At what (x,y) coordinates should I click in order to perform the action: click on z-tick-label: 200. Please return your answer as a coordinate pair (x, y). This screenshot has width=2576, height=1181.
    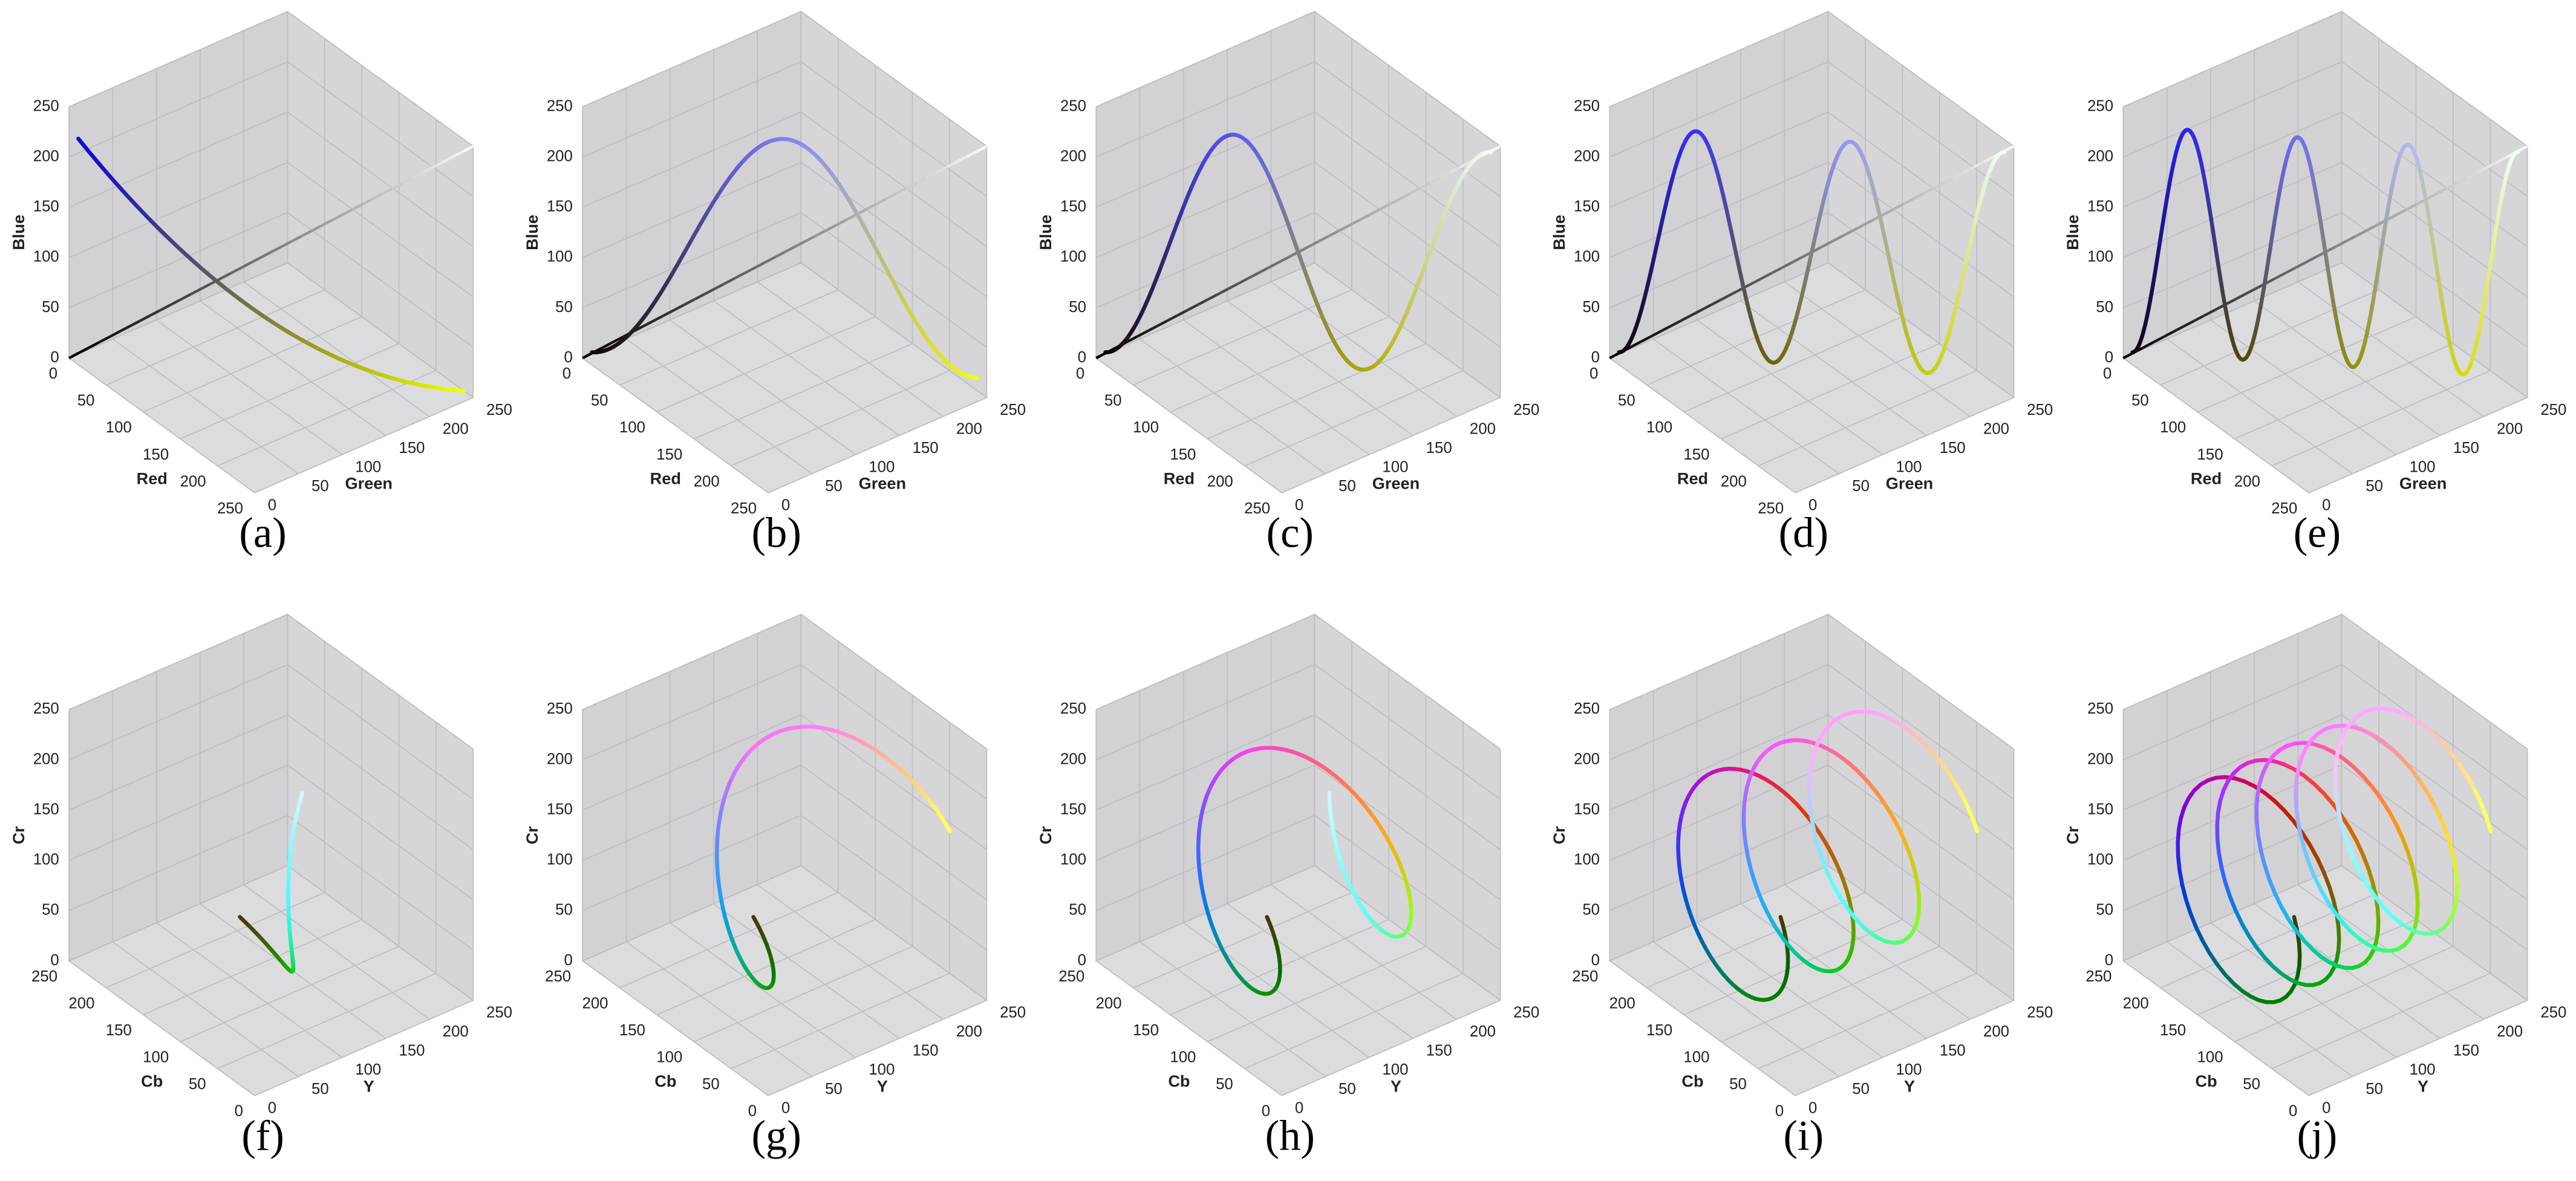
    Looking at the image, I should click on (2100, 156).